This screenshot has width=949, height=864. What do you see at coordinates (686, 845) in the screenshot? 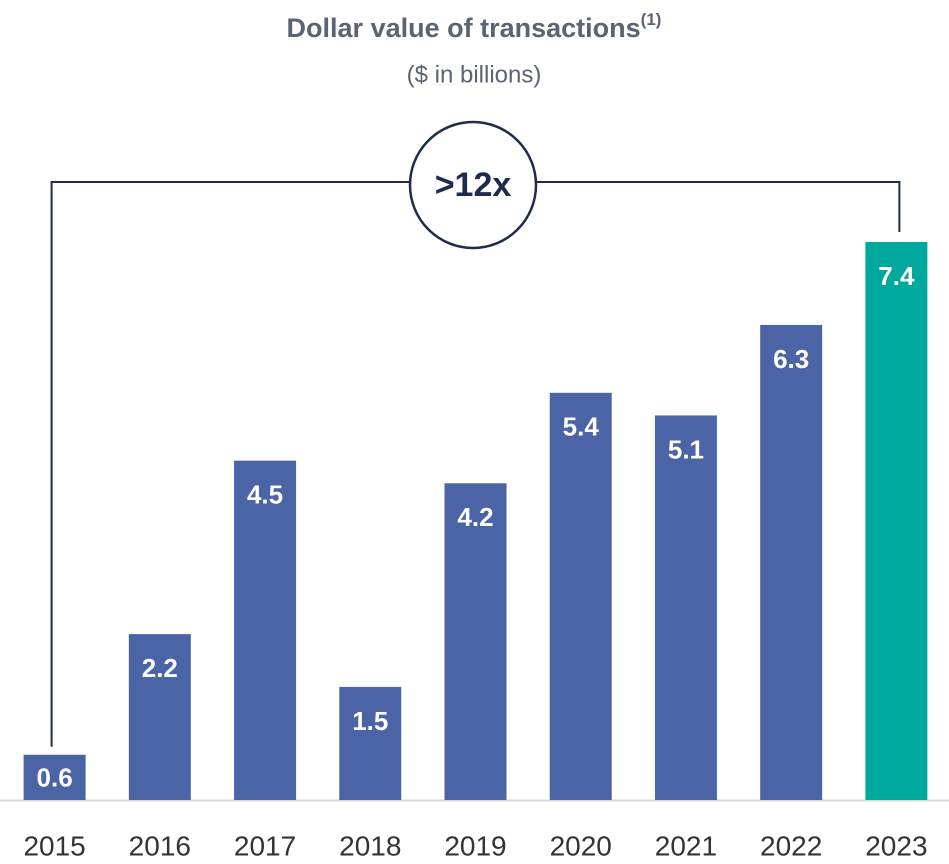
I see `x-tick-label: 2021` at bounding box center [686, 845].